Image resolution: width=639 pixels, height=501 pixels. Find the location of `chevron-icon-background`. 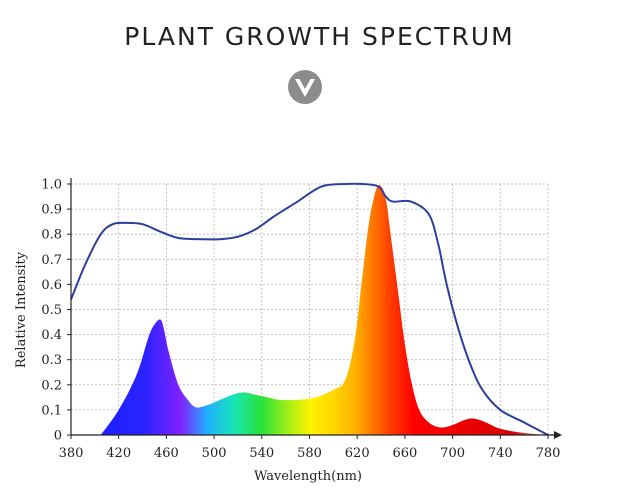

chevron-icon-background is located at coordinates (305, 87).